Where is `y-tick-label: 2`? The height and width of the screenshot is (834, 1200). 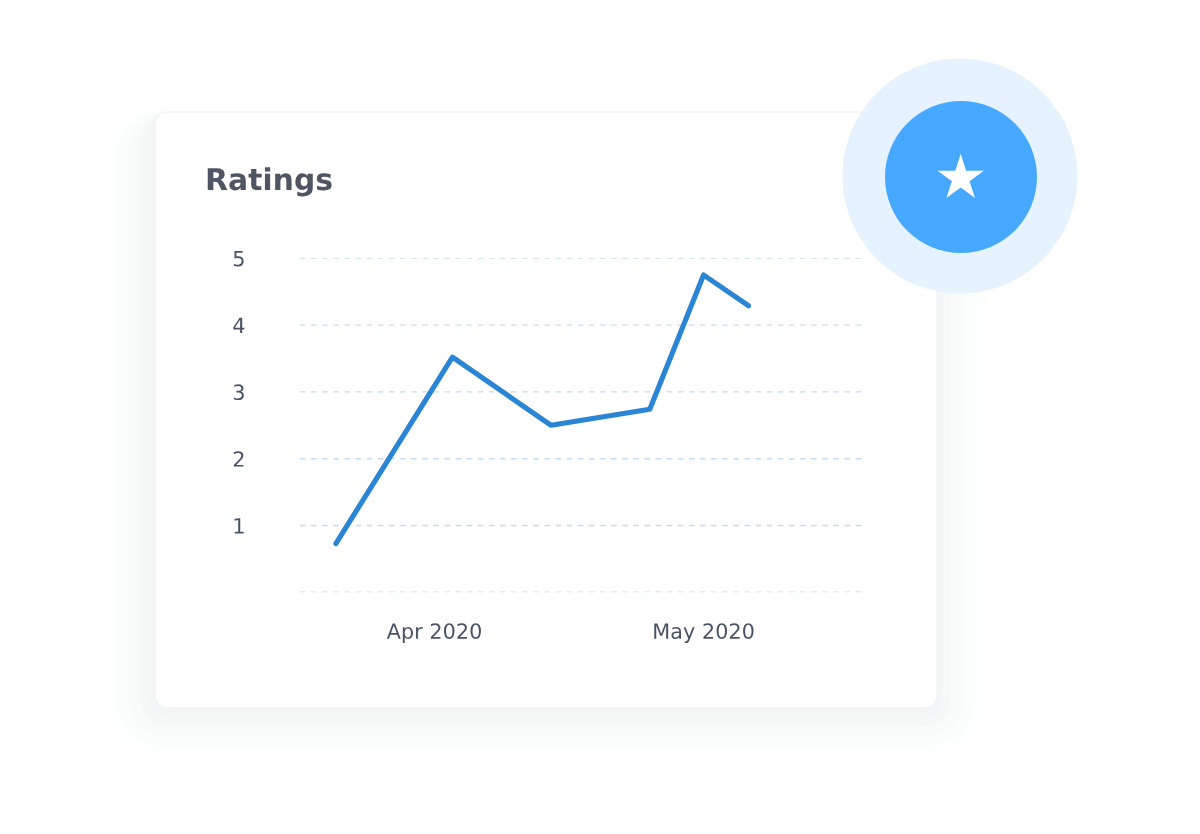 y-tick-label: 2 is located at coordinates (238, 459).